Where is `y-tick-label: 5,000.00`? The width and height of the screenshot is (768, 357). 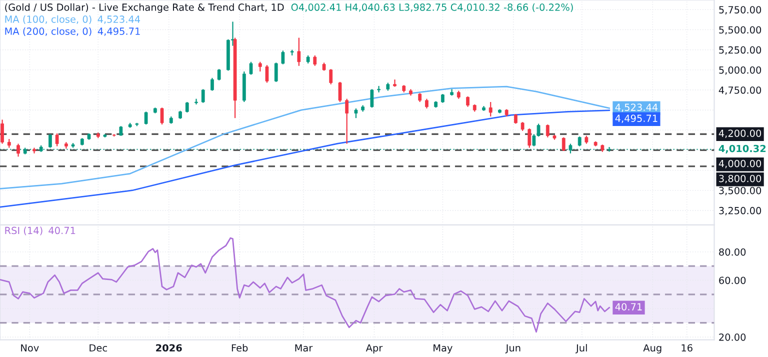
y-tick-label: 5,000.00 is located at coordinates (740, 70).